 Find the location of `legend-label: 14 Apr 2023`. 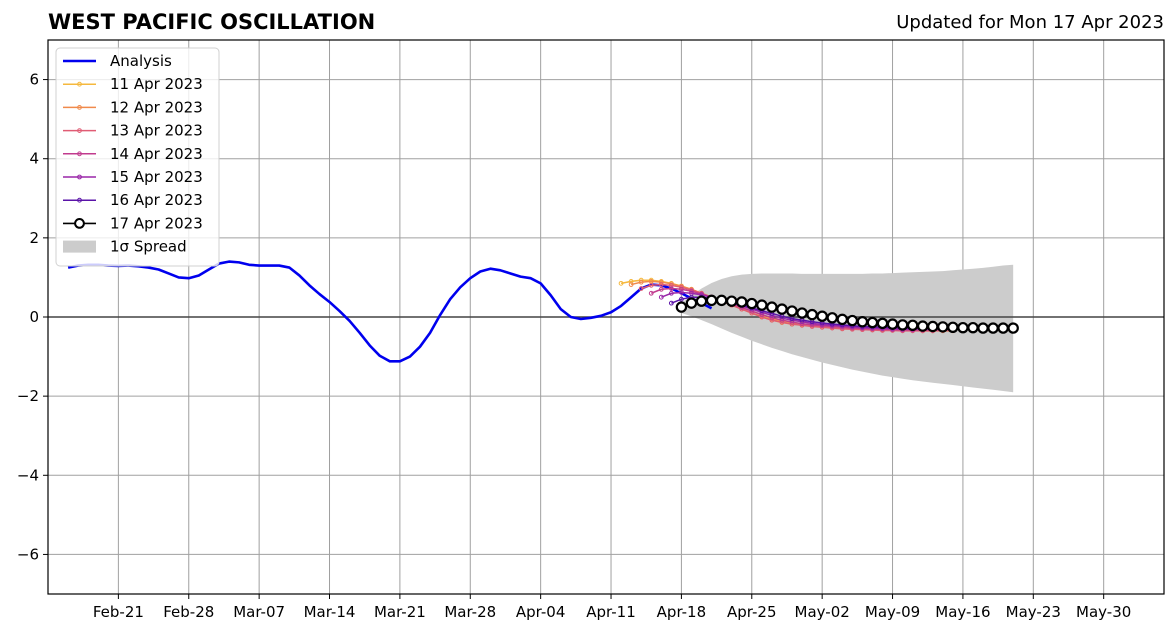

legend-label: 14 Apr 2023 is located at coordinates (156, 154).